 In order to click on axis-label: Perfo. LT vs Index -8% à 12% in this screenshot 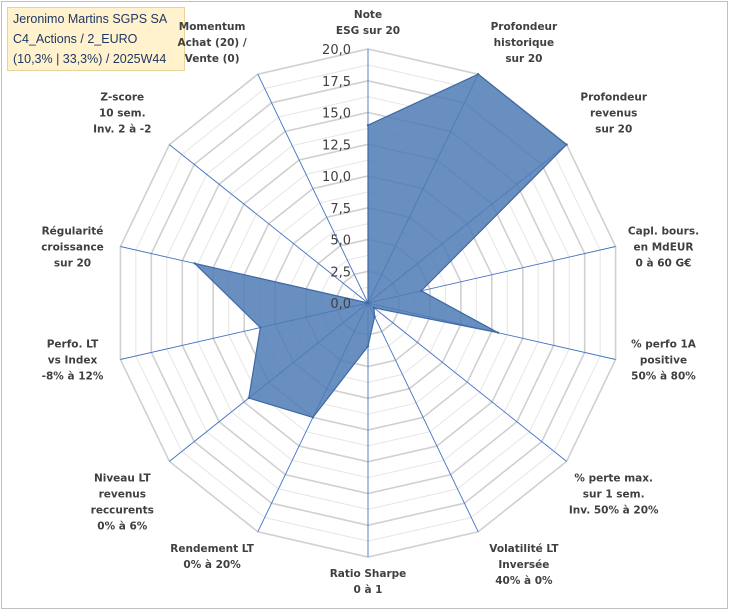, I will do `click(73, 361)`.